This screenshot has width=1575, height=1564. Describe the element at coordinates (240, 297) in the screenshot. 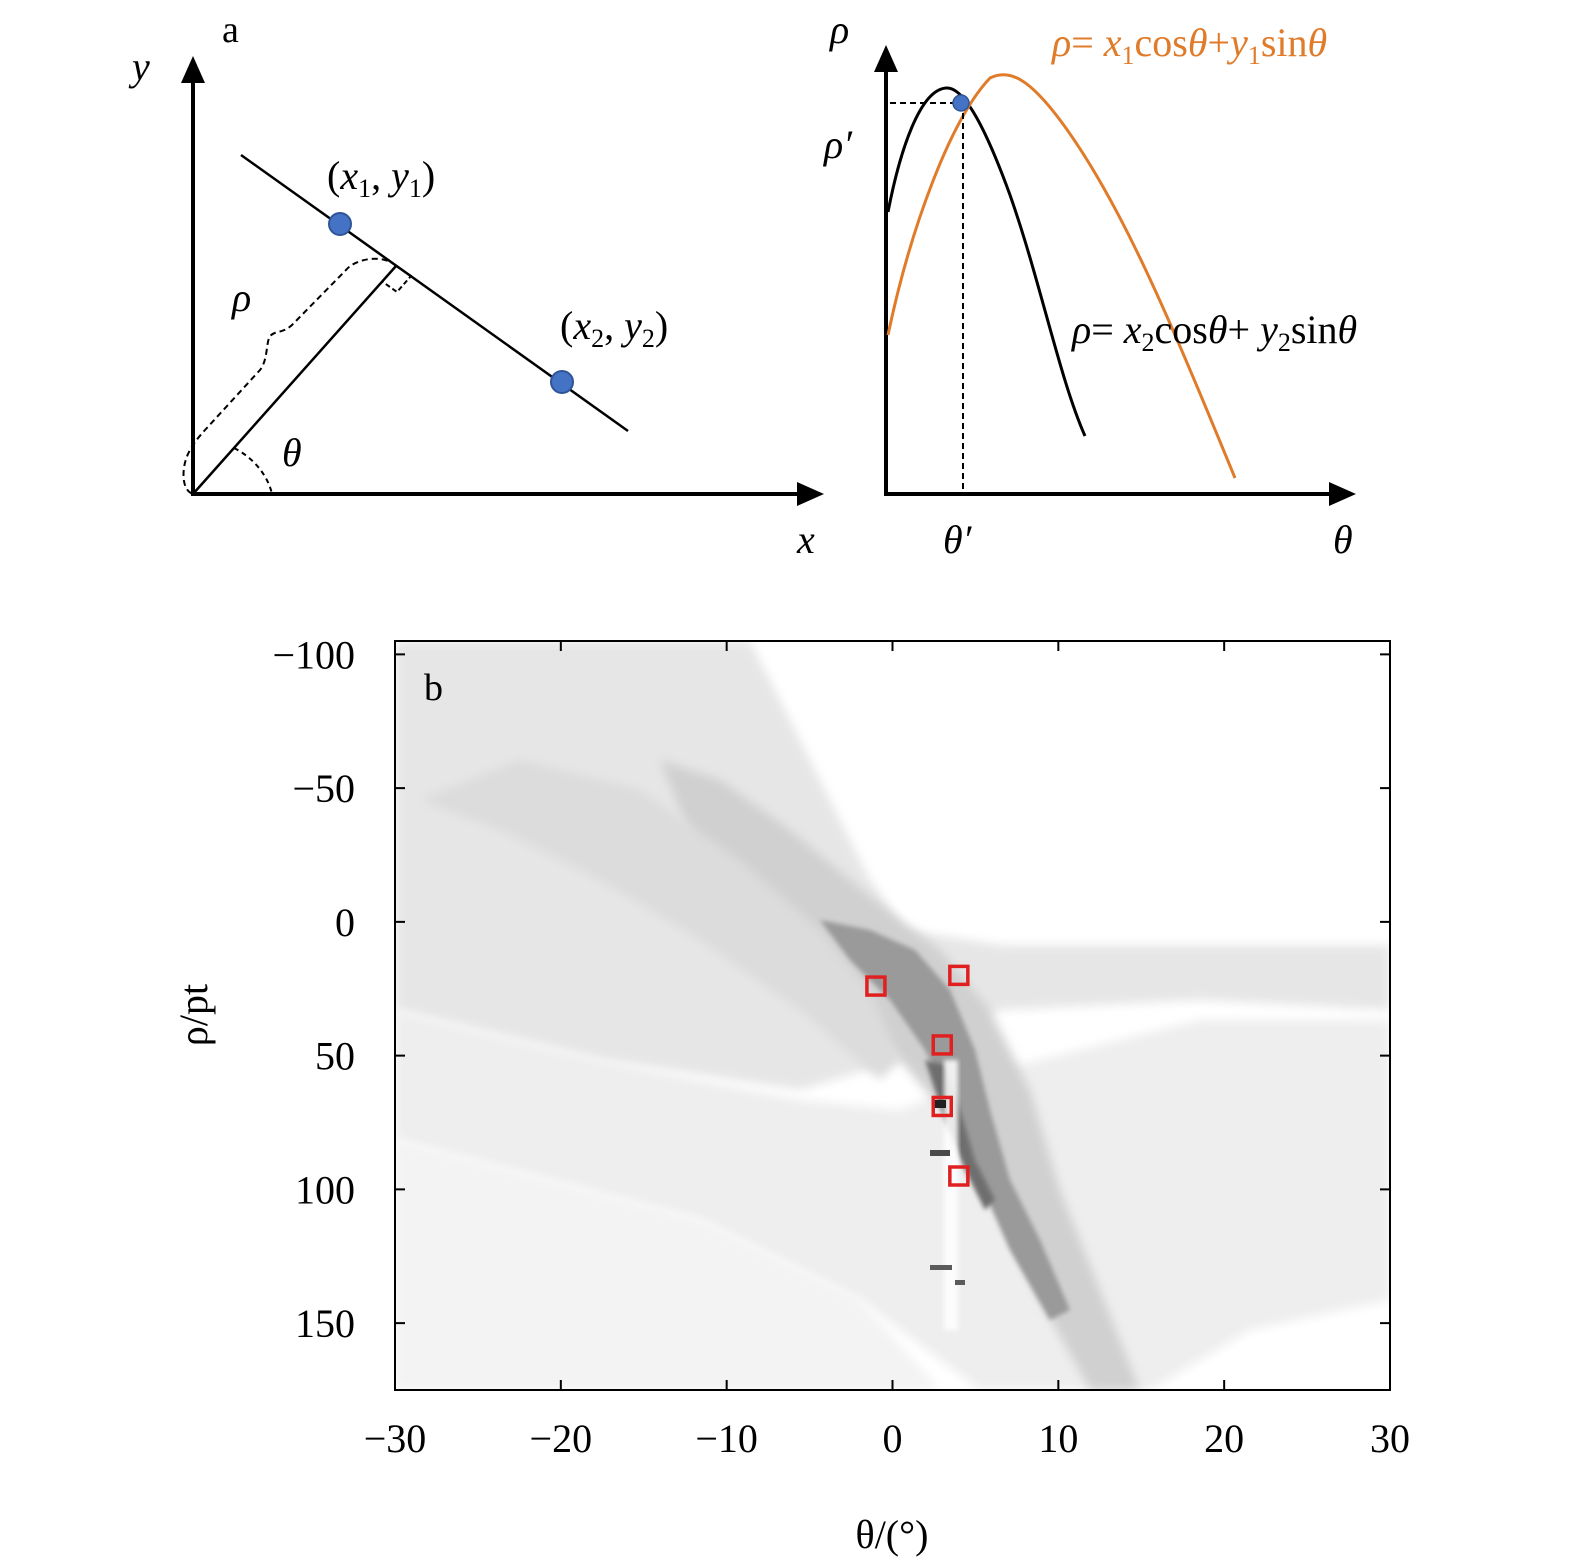

I see `rho-label: ρ` at that location.